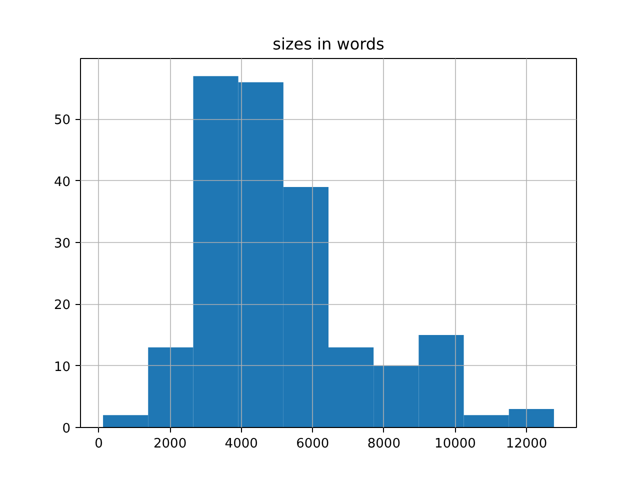  Describe the element at coordinates (62, 120) in the screenshot. I see `y-tick-label: 50` at that location.